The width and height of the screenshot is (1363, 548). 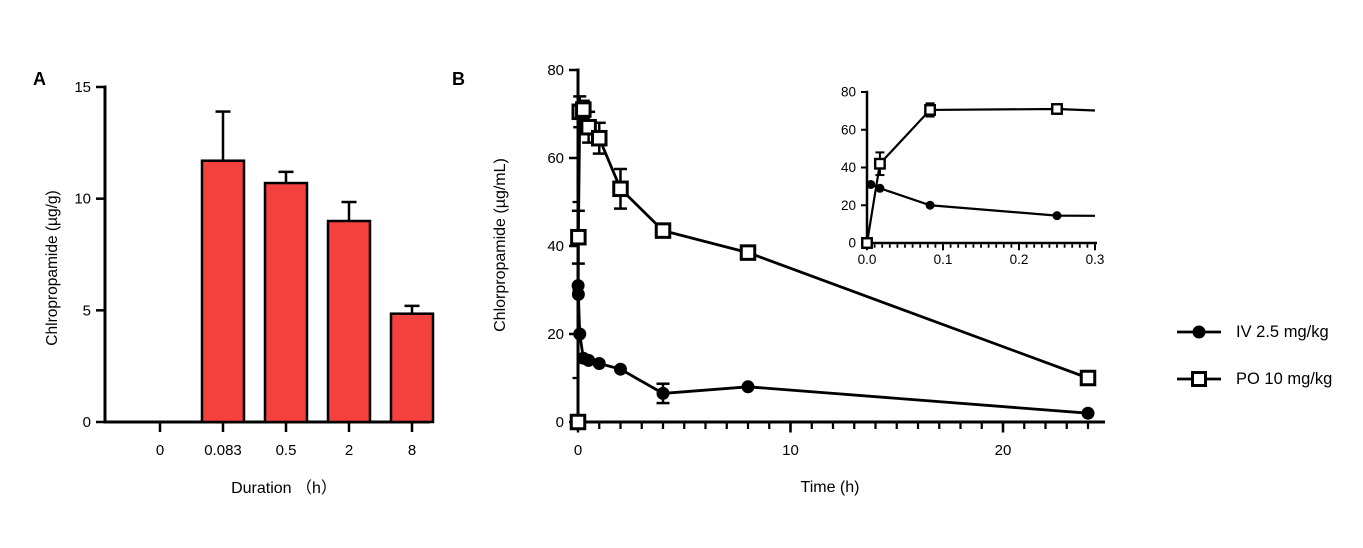 I want to click on x-tick-label: 10, so click(x=790, y=450).